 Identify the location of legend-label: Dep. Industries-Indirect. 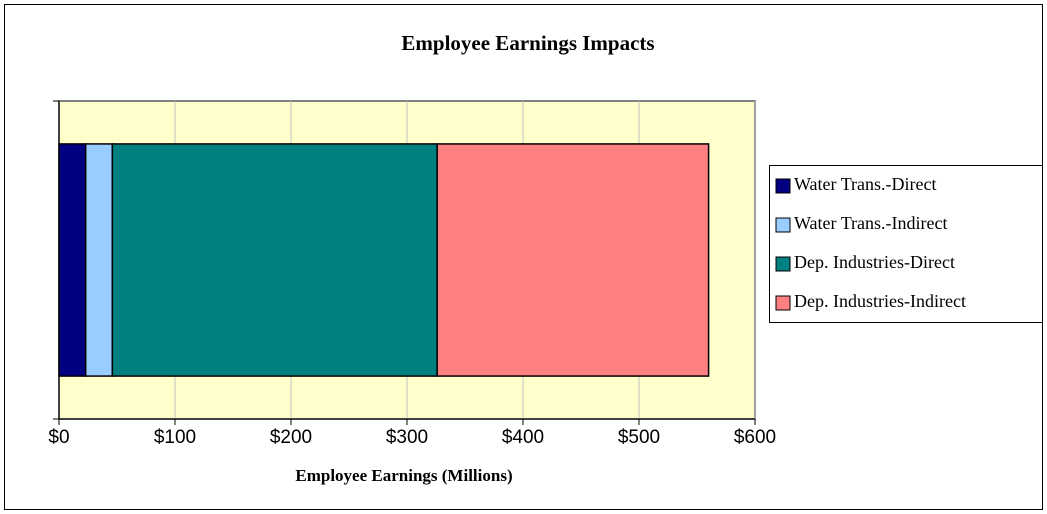
(880, 301).